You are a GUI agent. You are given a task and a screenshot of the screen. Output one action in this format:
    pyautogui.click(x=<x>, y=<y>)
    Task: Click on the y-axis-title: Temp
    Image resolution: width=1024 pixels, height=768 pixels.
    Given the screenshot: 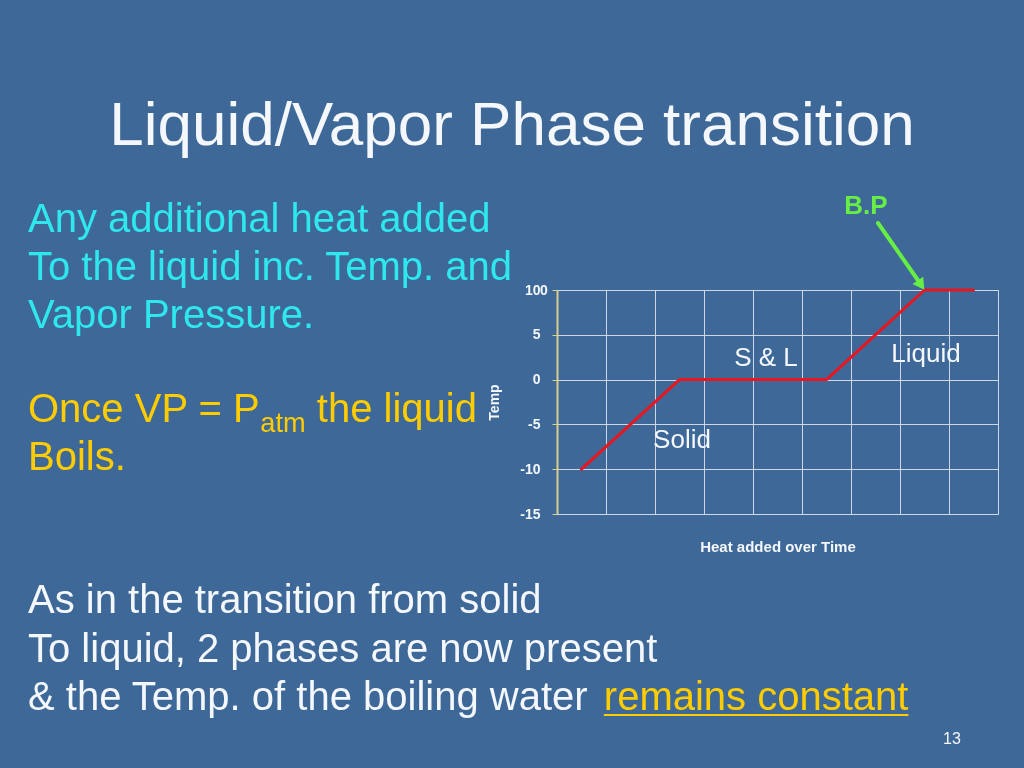 What is the action you would take?
    pyautogui.click(x=494, y=402)
    